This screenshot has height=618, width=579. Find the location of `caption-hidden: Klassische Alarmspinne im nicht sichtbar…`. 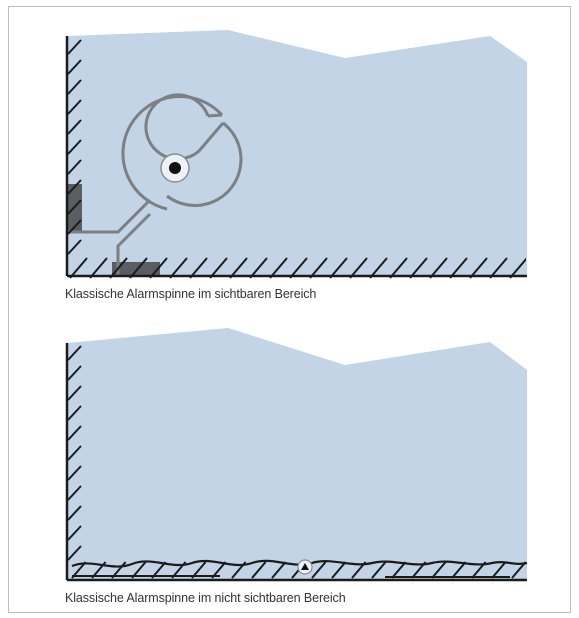

caption-hidden: Klassische Alarmspinne im nicht sichtbar… is located at coordinates (205, 598).